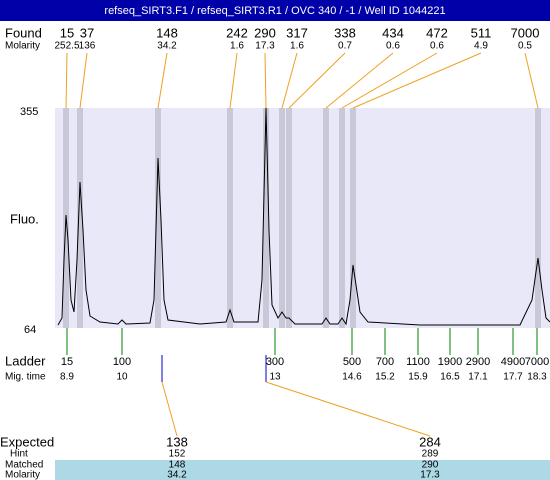  I want to click on expected-label: Expected, so click(27, 441).